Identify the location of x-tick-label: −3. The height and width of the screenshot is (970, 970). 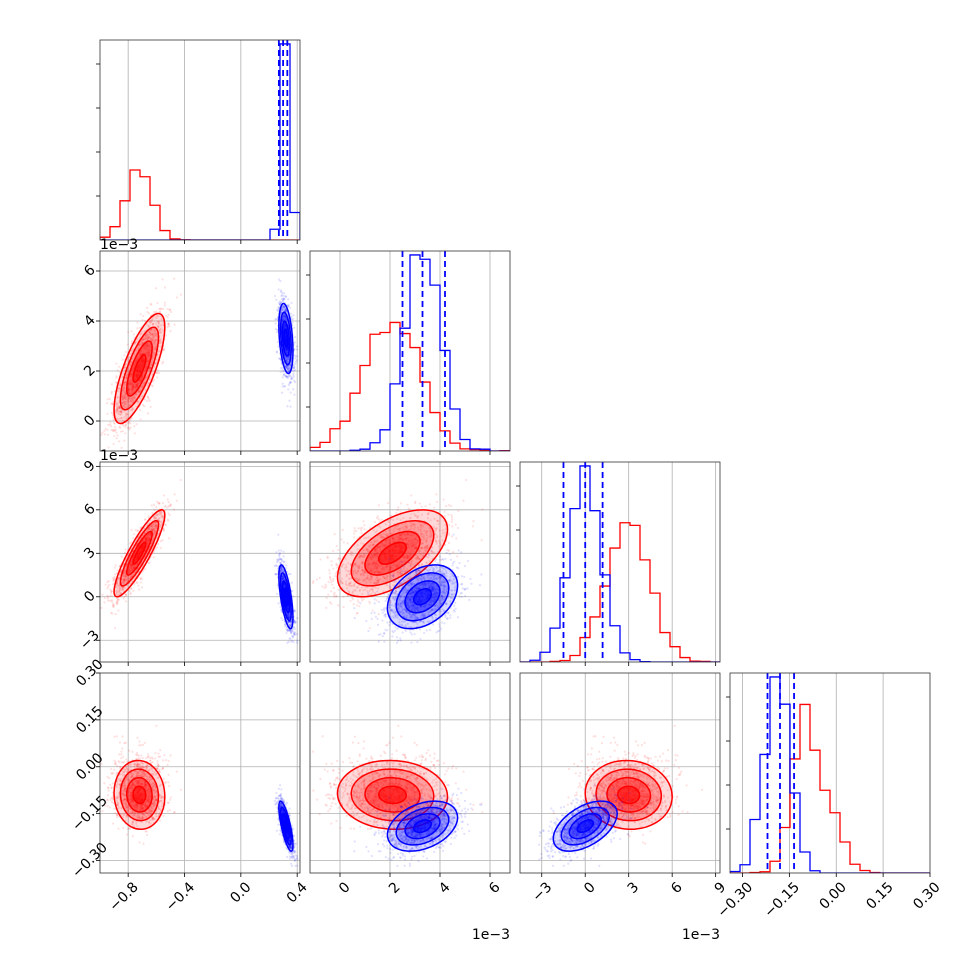
(542, 892).